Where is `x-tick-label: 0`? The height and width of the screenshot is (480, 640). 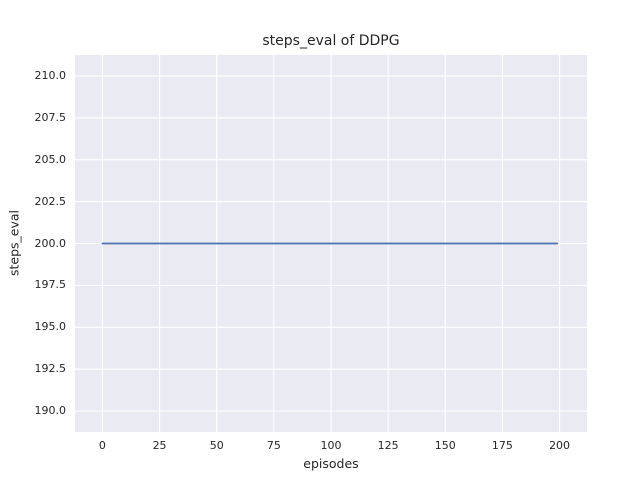 x-tick-label: 0 is located at coordinates (102, 445).